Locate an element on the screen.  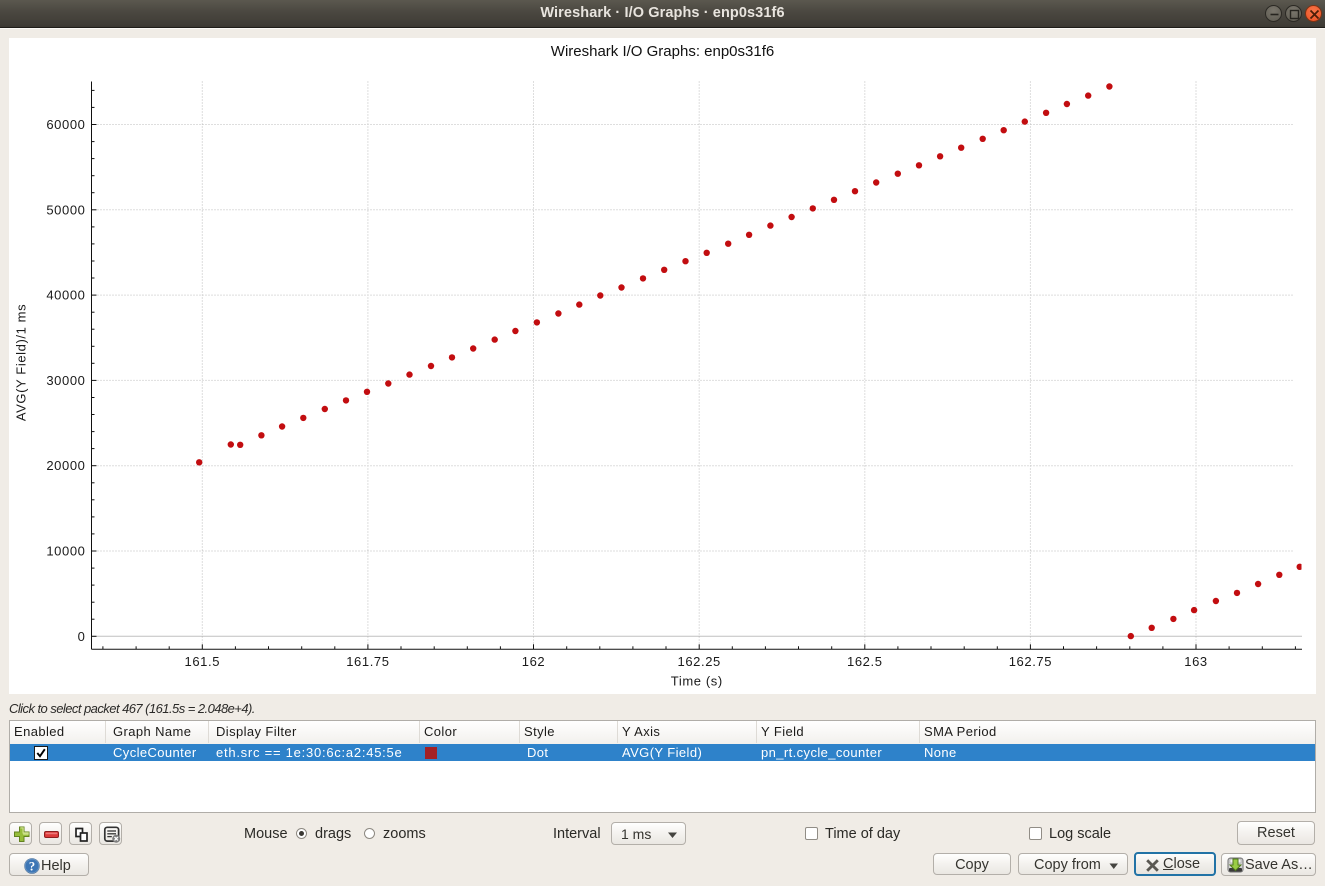
svg-text: AVG(Y Field)/1 ms is located at coordinates (21, 362).